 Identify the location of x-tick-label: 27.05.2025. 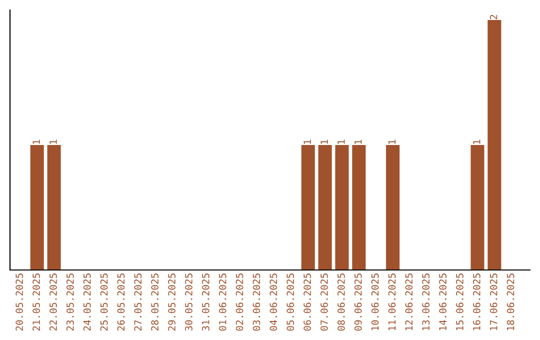
(138, 302).